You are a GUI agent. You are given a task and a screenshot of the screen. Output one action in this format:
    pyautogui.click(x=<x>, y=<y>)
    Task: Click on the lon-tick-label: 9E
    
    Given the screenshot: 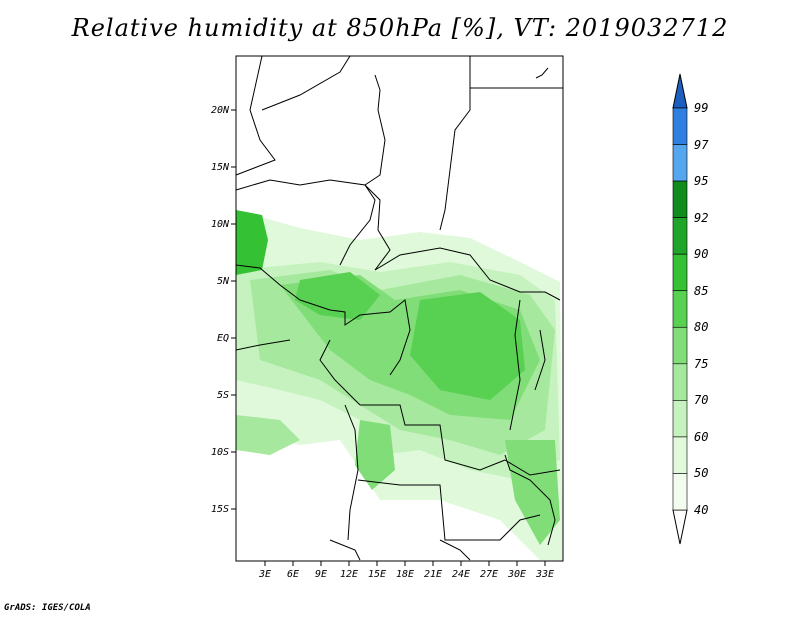 What is the action you would take?
    pyautogui.click(x=321, y=574)
    